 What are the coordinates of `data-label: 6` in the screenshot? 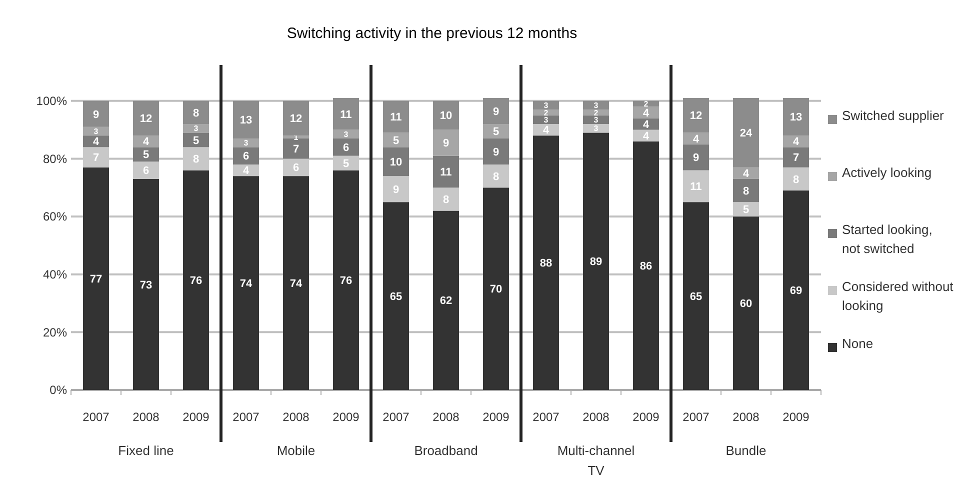 It's located at (246, 156).